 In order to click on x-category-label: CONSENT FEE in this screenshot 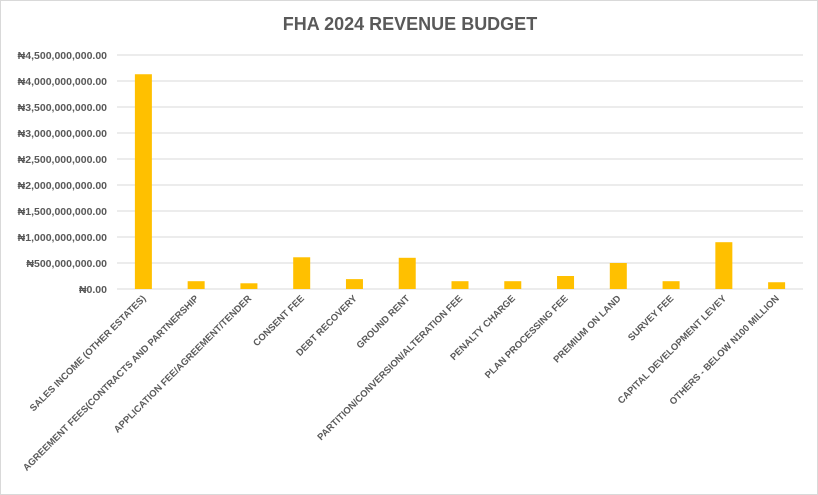, I will do `click(279, 321)`.